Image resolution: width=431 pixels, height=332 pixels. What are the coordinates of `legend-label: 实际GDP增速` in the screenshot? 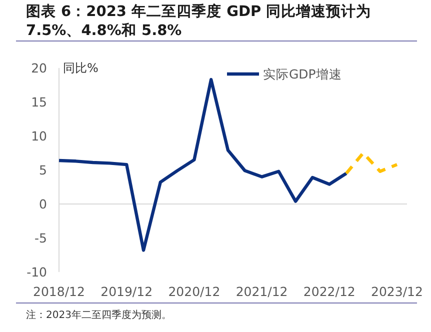 It's located at (302, 74).